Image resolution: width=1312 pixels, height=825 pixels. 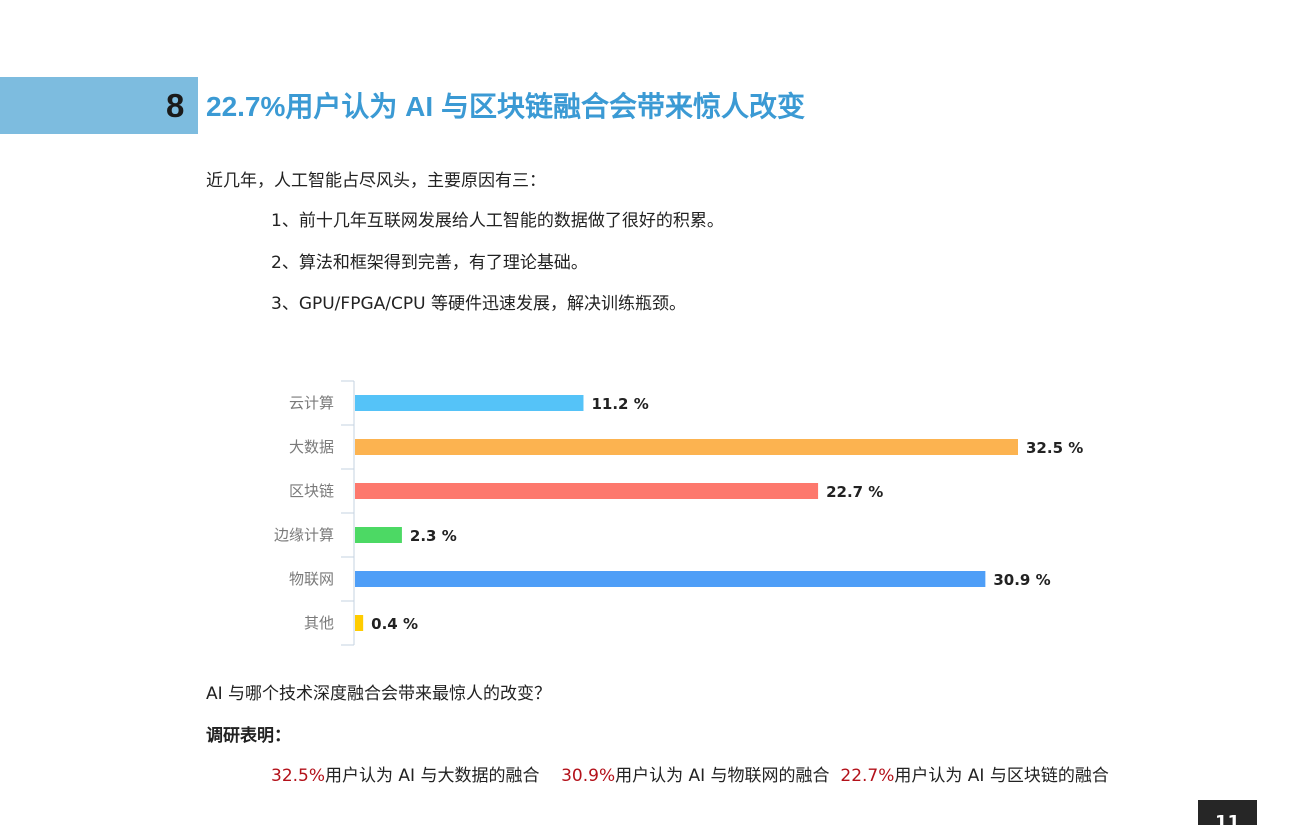 What do you see at coordinates (319, 623) in the screenshot?
I see `category-label: 其他` at bounding box center [319, 623].